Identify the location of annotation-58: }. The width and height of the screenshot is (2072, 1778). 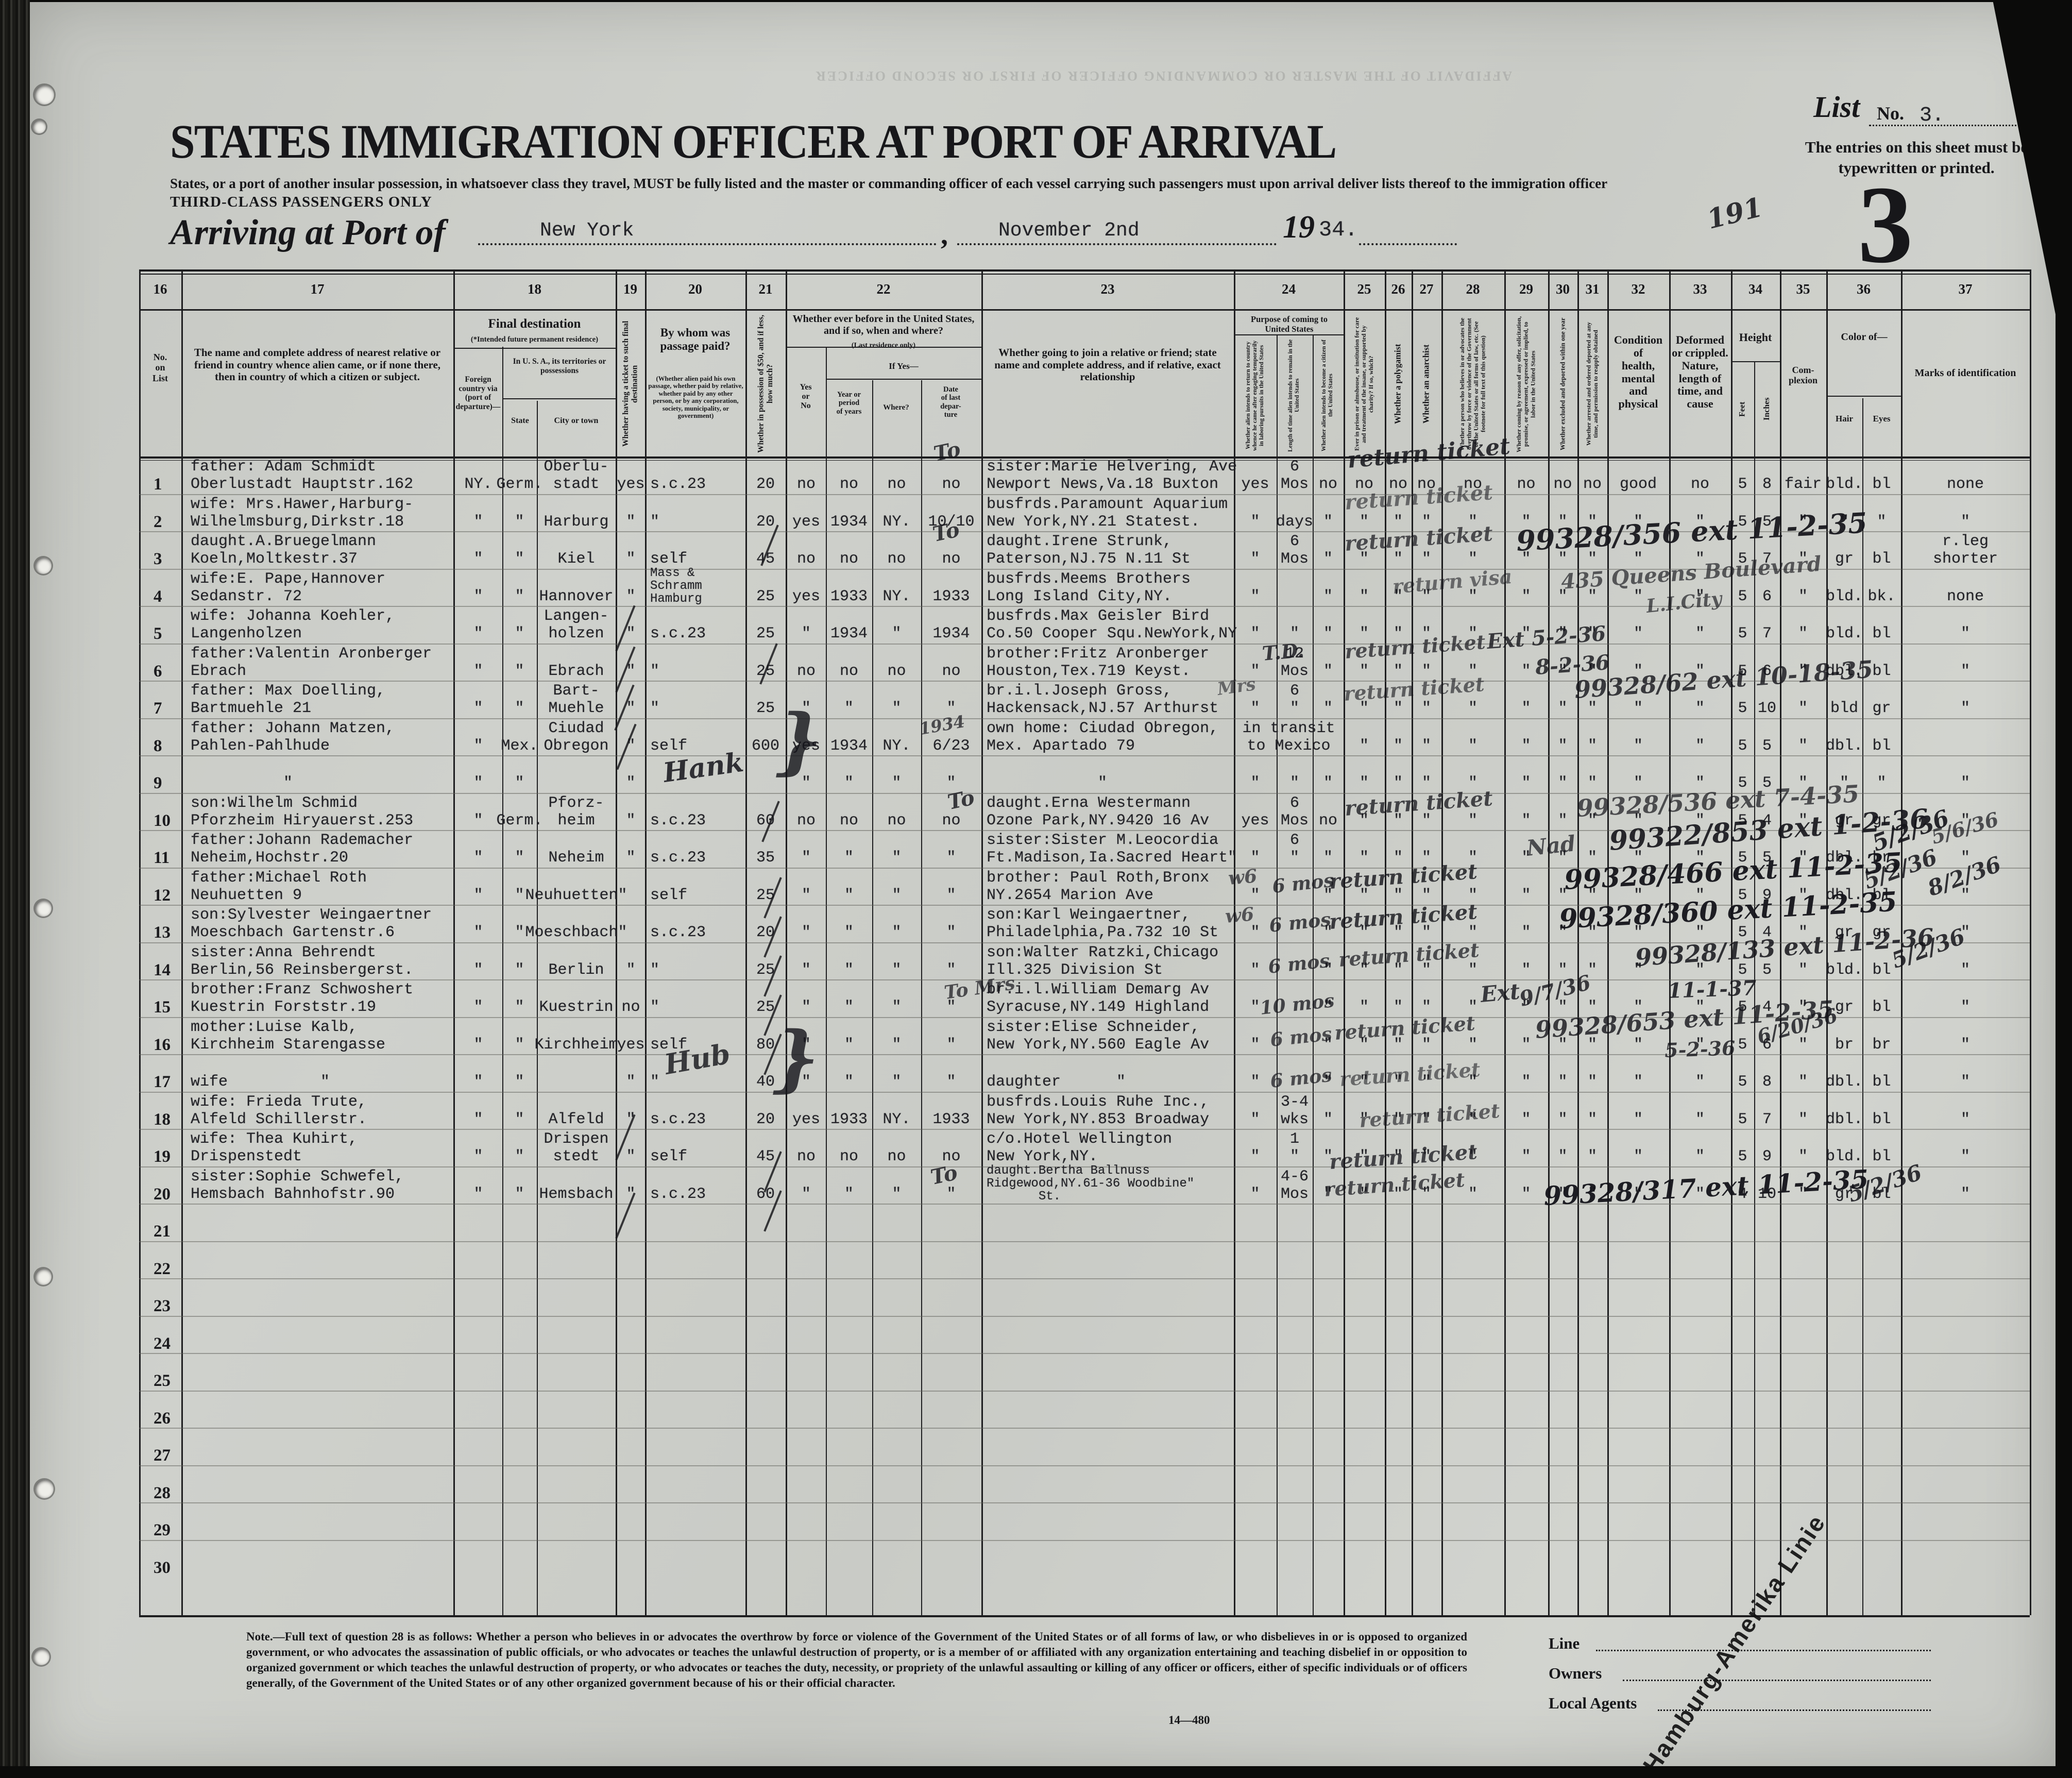
(799, 741).